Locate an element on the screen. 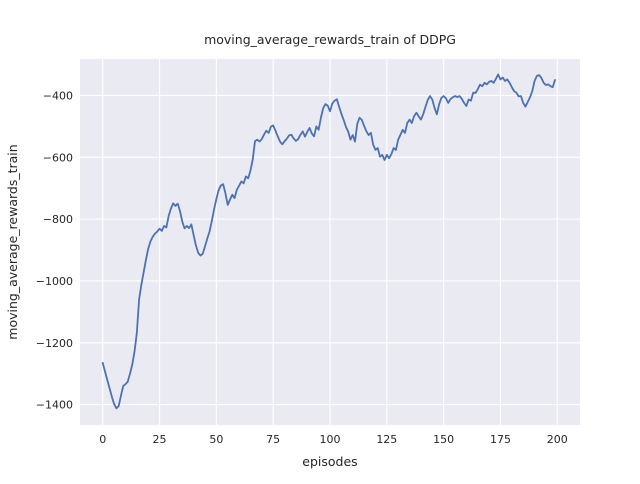  y-tick-label: −800 is located at coordinates (58, 219).